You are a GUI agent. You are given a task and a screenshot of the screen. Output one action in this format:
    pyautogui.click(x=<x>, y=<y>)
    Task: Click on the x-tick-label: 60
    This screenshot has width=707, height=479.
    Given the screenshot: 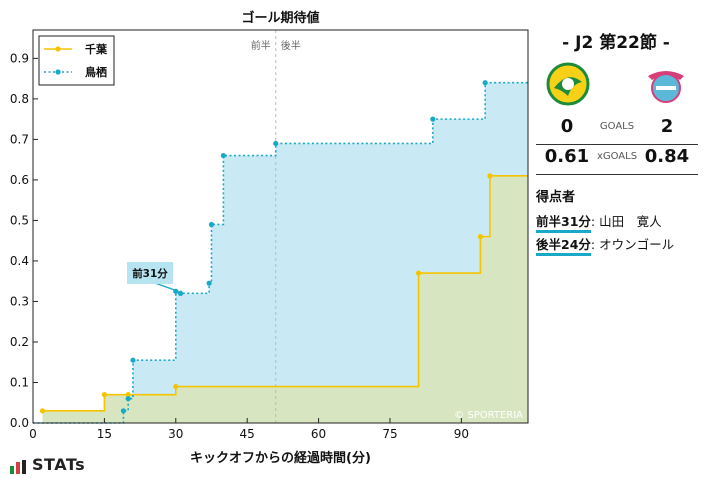 What is the action you would take?
    pyautogui.click(x=318, y=434)
    